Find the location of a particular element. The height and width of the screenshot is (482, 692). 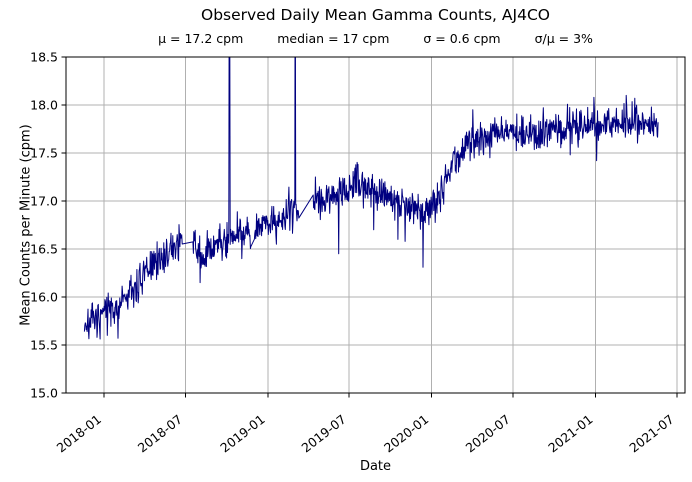

y-tick-label: 15.0 is located at coordinates (44, 393).